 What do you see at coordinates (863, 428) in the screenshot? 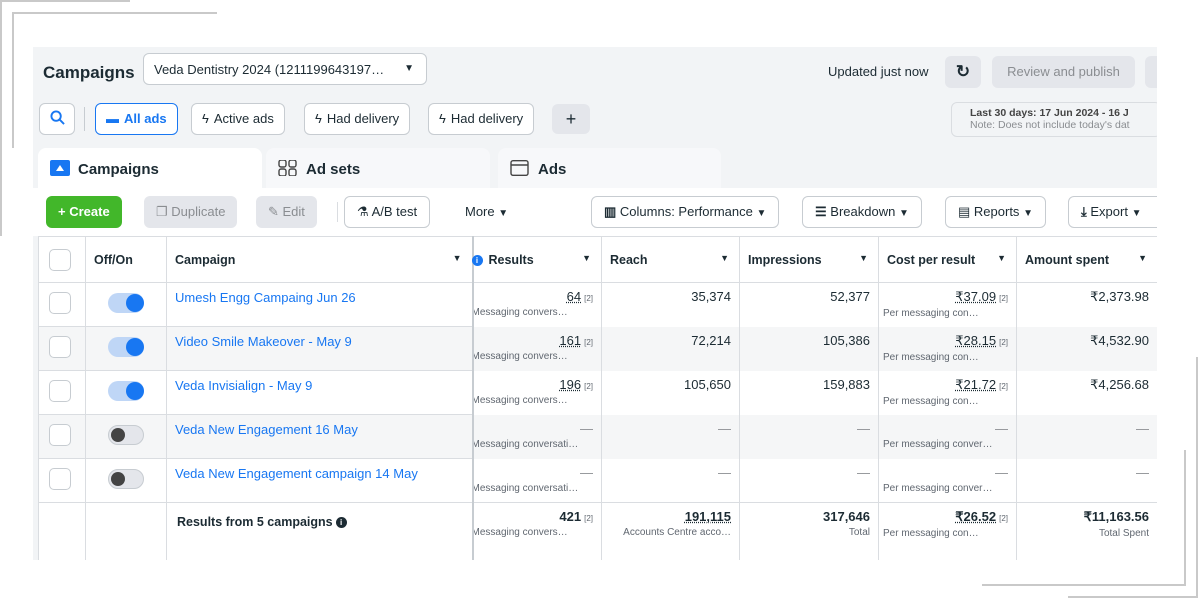
I see `impressions-value: —` at bounding box center [863, 428].